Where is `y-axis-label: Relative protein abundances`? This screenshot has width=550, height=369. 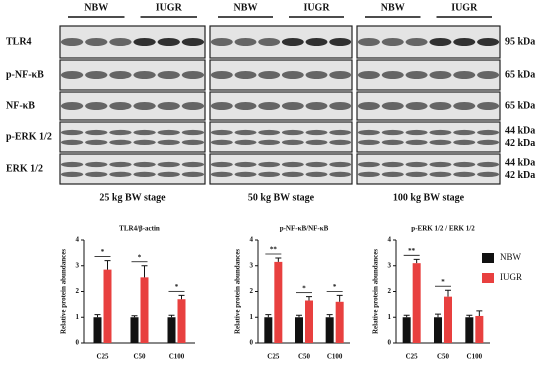
y-axis-label: Relative protein abundances is located at coordinates (238, 291).